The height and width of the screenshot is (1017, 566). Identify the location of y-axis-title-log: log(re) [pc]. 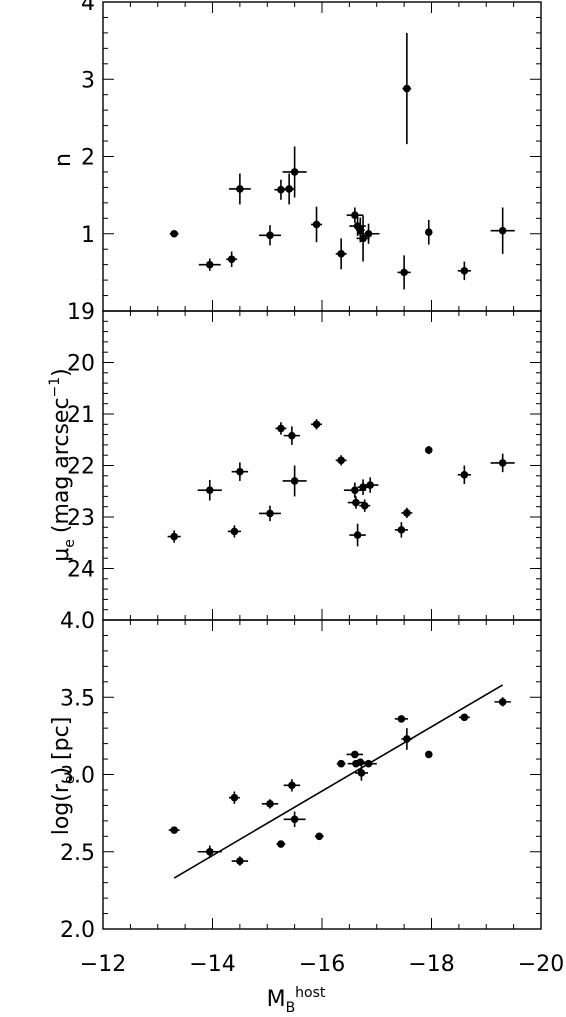
(63, 776).